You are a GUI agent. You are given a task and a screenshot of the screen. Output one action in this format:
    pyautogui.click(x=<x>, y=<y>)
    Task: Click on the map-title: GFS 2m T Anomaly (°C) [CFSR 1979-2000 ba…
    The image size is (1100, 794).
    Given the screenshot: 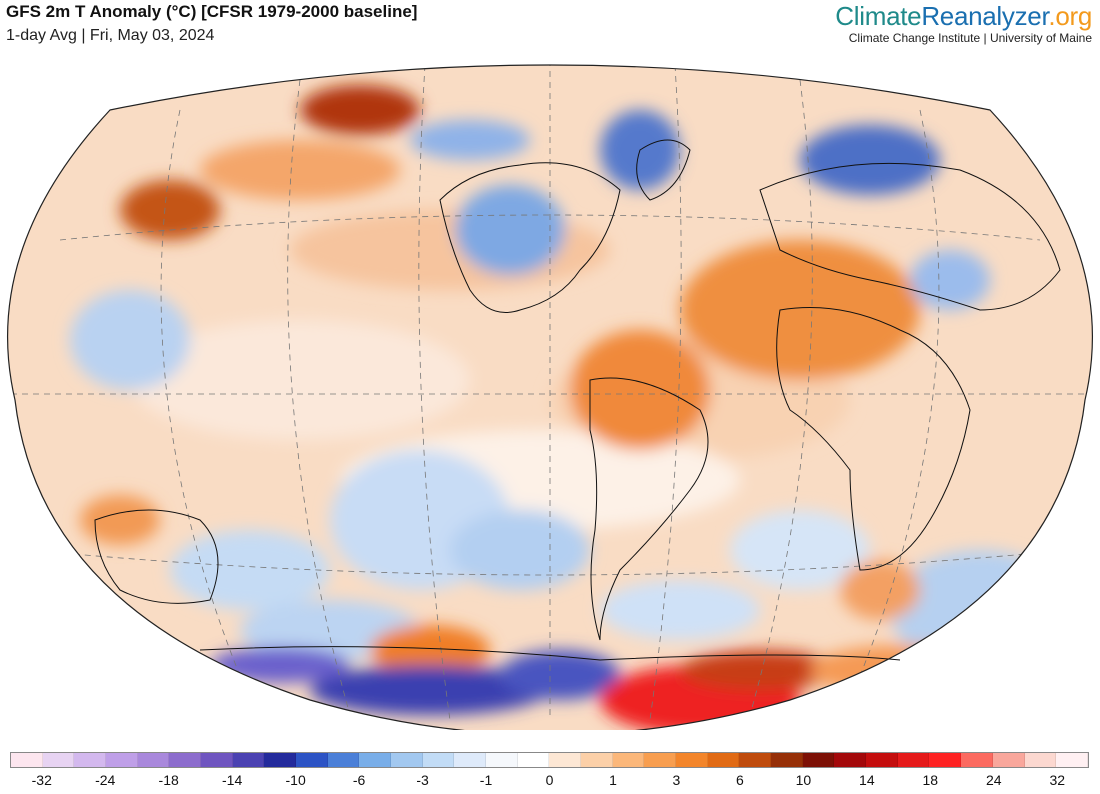 What is the action you would take?
    pyautogui.click(x=212, y=11)
    